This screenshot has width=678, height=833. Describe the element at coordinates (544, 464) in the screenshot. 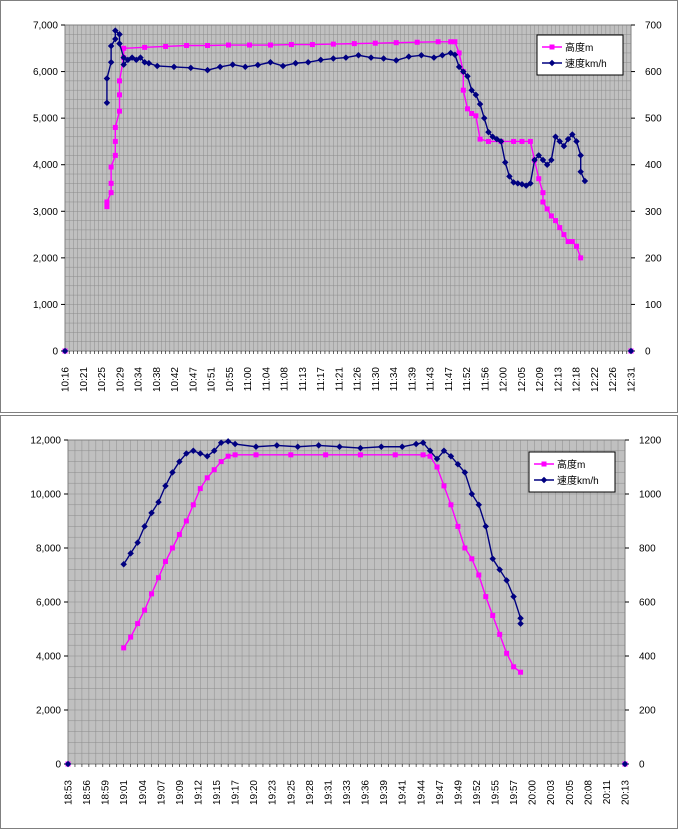

I see `legend-marker-altitude` at that location.